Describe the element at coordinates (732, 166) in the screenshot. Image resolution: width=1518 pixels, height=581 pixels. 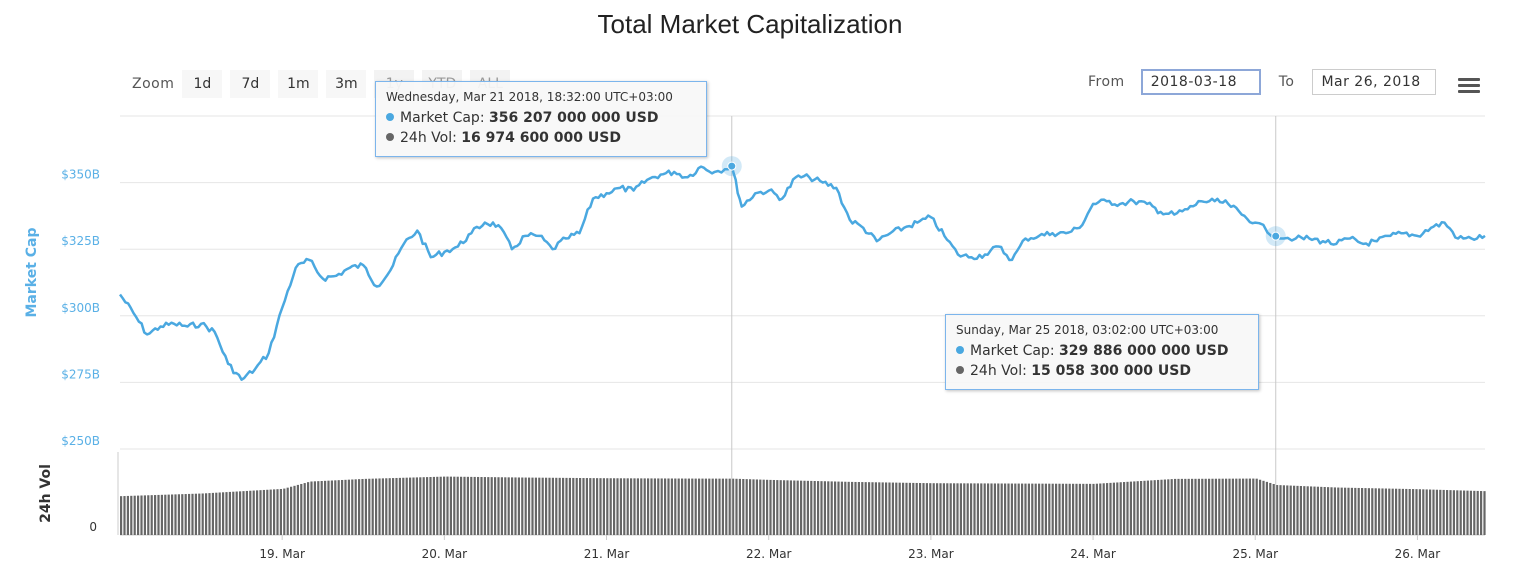
I see `hover-marker` at that location.